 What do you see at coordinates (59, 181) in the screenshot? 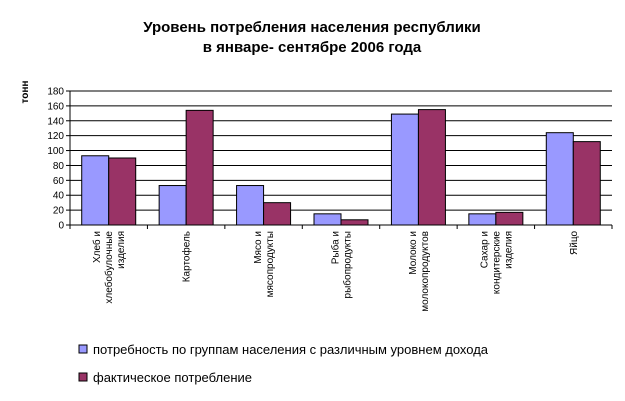
I see `y-tick-label: 60` at bounding box center [59, 181].